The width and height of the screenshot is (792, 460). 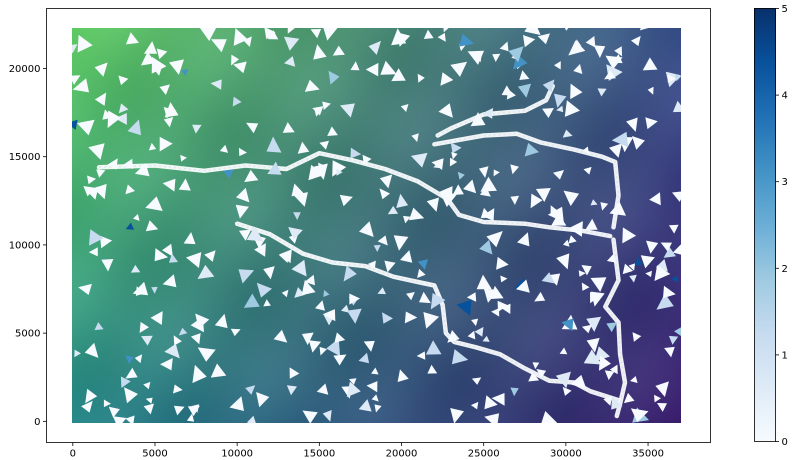 What do you see at coordinates (25, 245) in the screenshot?
I see `y-tick-label: 10000` at bounding box center [25, 245].